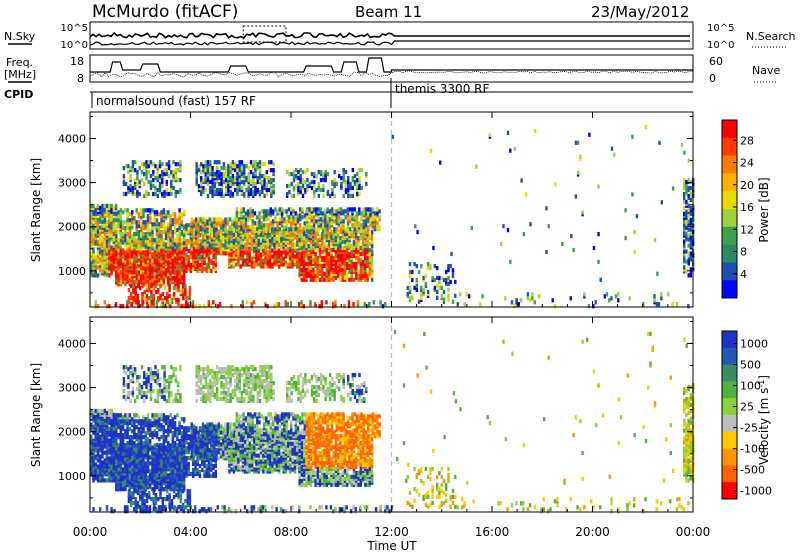 The height and width of the screenshot is (554, 800). Describe the element at coordinates (389, 43) in the screenshot. I see `search-noise-trace` at that location.